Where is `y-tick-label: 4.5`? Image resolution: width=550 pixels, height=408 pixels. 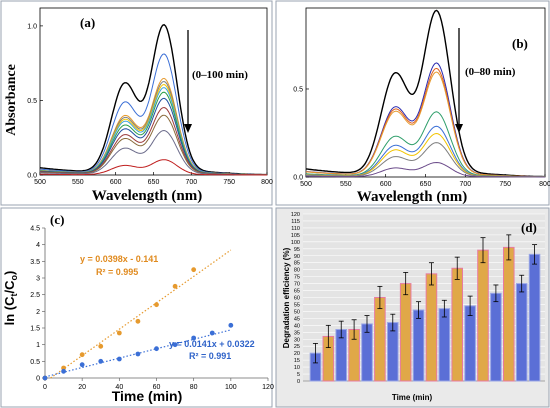 y-tick-label: 4.5 is located at coordinates (35, 229).